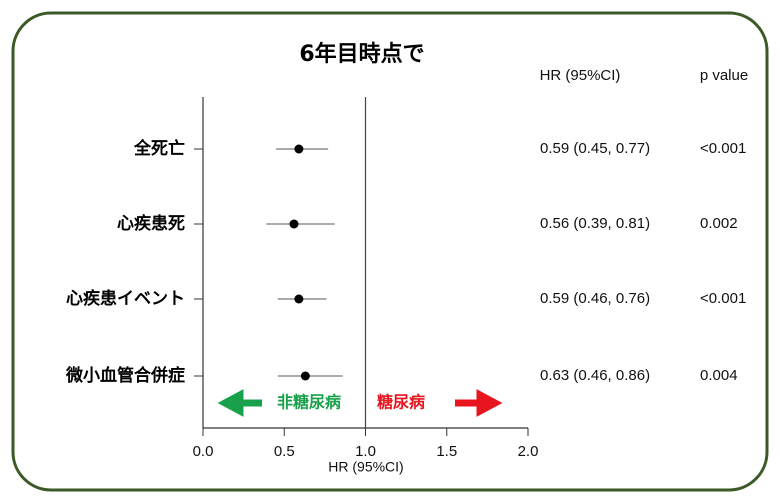 Image resolution: width=780 pixels, height=501 pixels. What do you see at coordinates (361, 54) in the screenshot?
I see `chart-title: 6年目時点で` at bounding box center [361, 54].